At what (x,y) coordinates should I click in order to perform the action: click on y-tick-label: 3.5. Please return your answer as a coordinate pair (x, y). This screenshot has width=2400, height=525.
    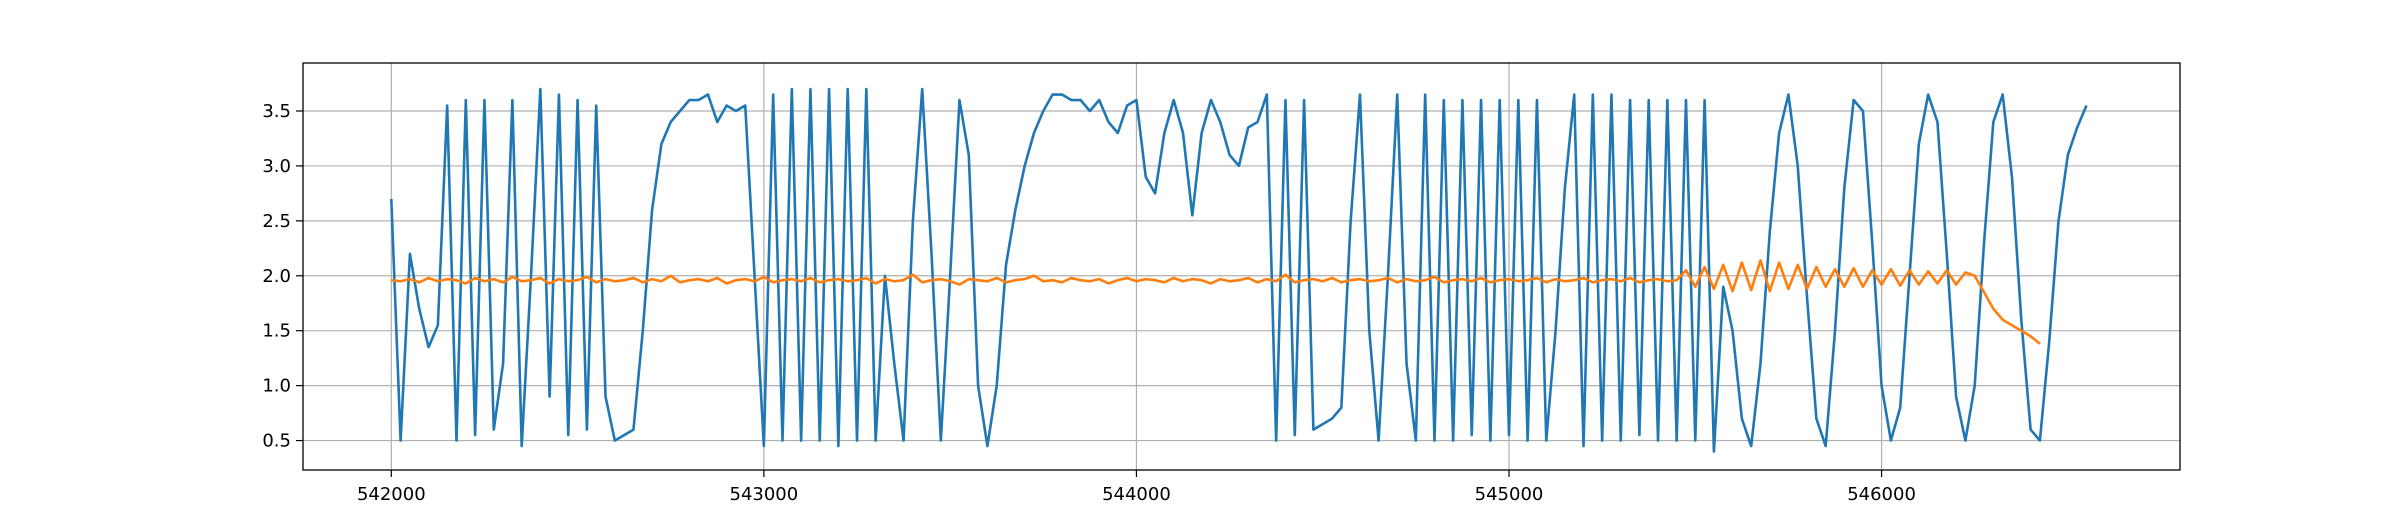
    Looking at the image, I should click on (276, 111).